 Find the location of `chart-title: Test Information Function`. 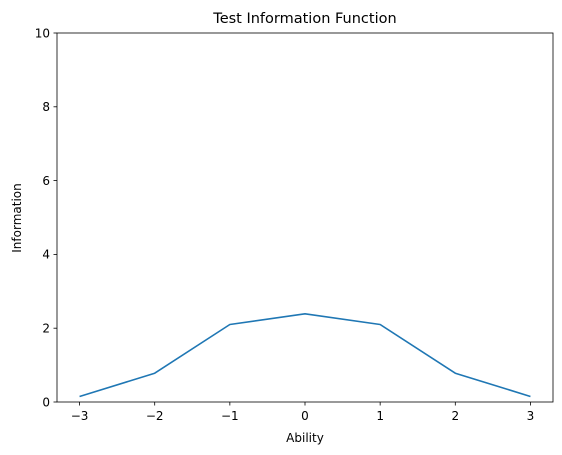

chart-title: Test Information Function is located at coordinates (304, 19).